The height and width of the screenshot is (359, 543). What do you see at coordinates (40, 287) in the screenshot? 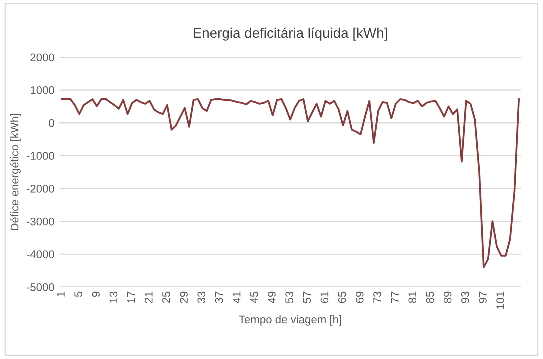
I see `y-tick-label: -5000` at bounding box center [40, 287].